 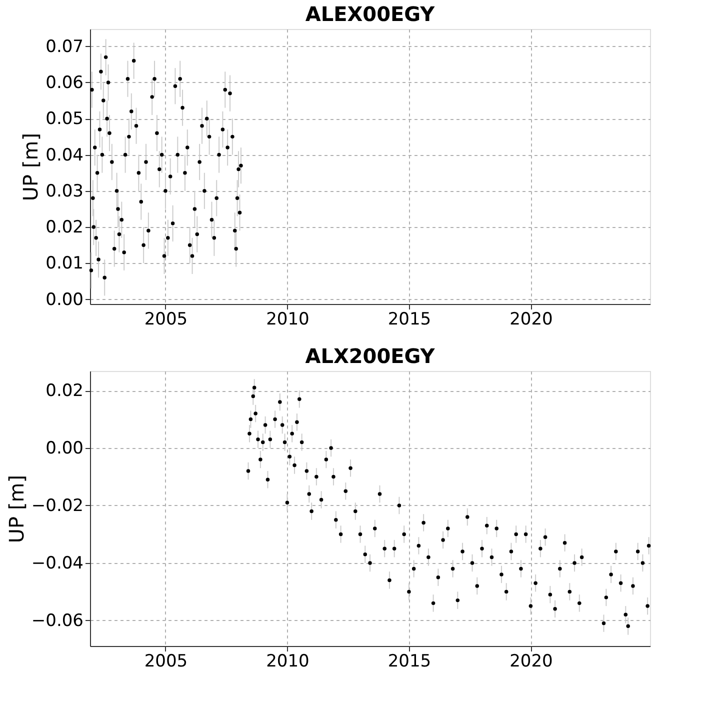 I want to click on chart-title: ALEX00EGY, so click(x=370, y=14).